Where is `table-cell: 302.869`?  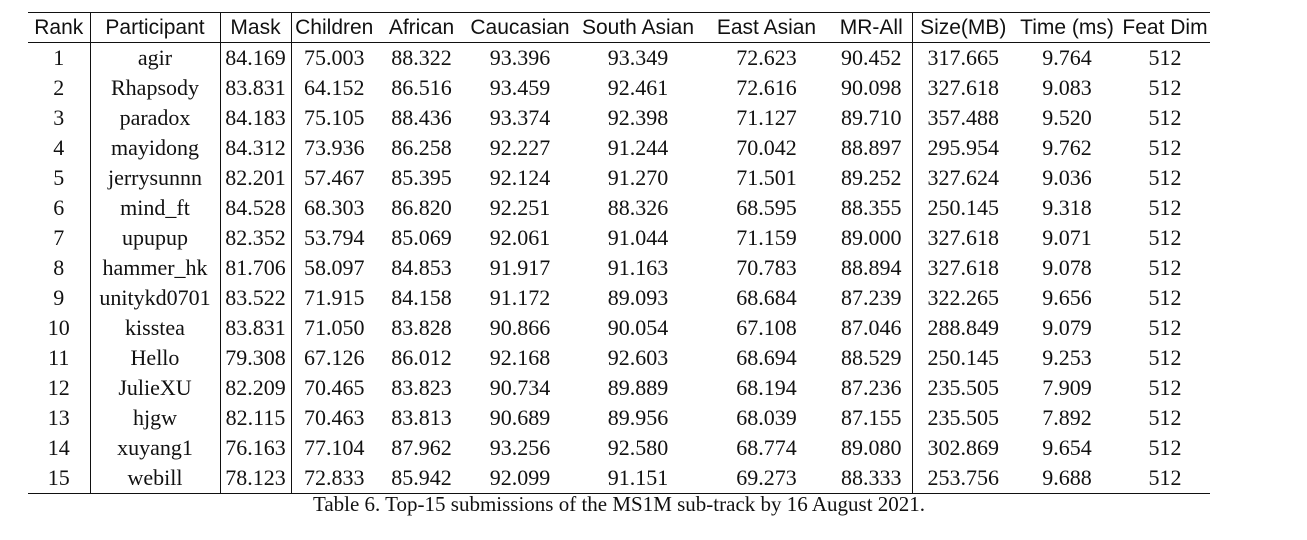 table-cell: 302.869 is located at coordinates (963, 447).